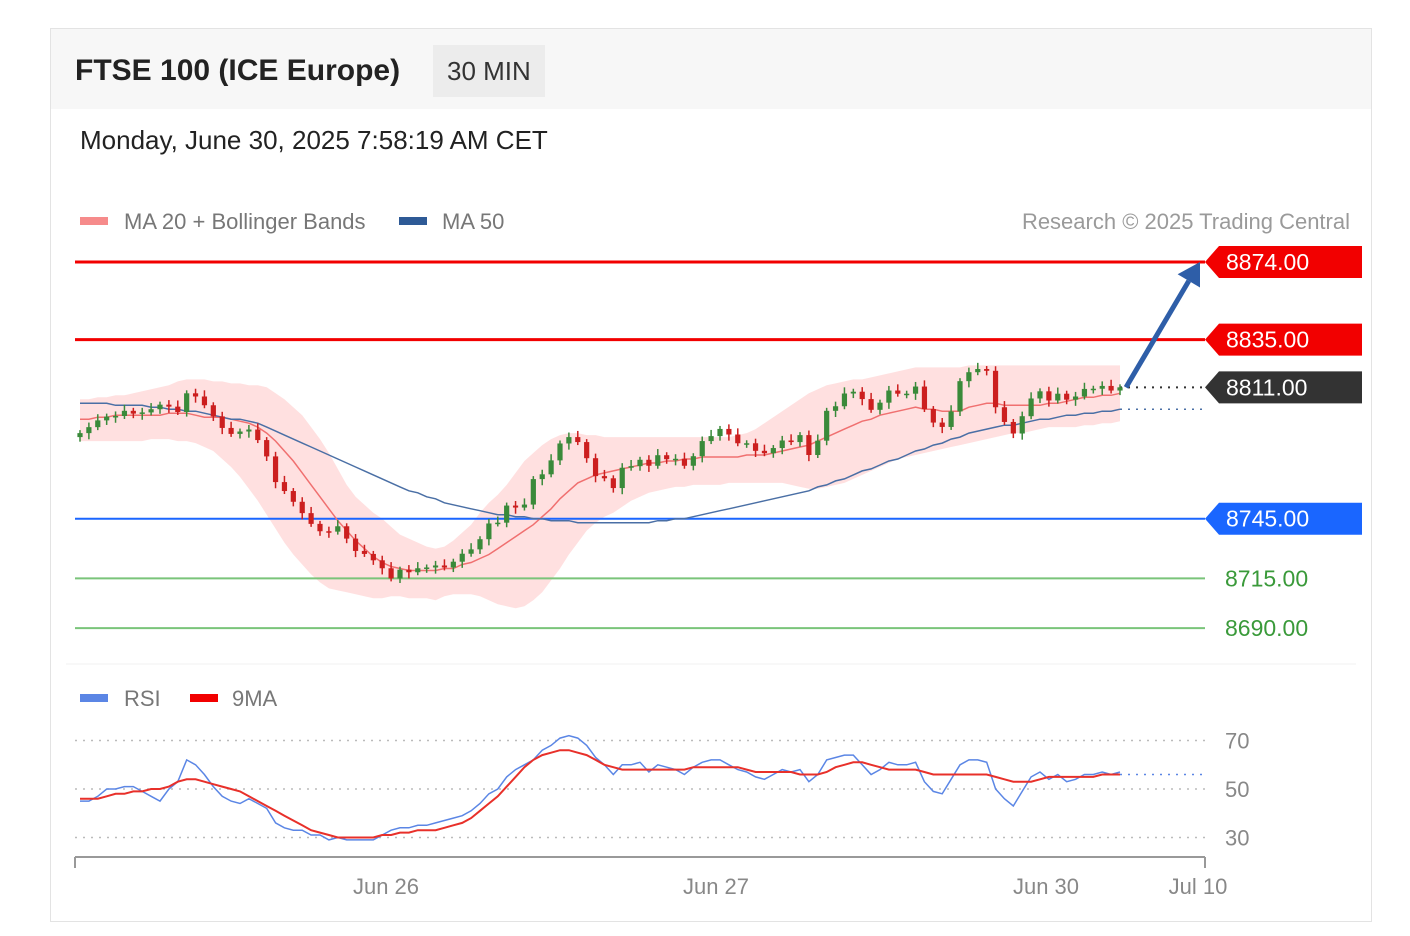 Image resolution: width=1410 pixels, height=936 pixels. Describe the element at coordinates (1198, 886) in the screenshot. I see `x-tick-label: Jul 10` at that location.